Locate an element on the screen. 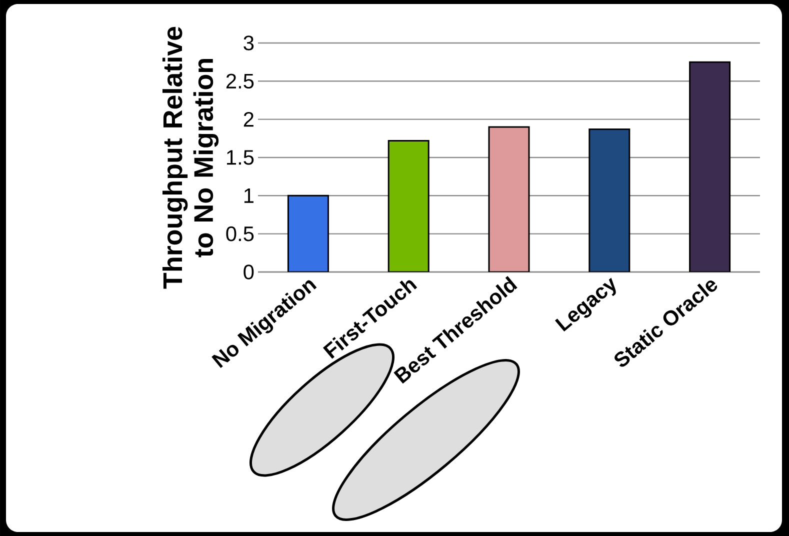  y-axis-title: Throughput Relative to No Migration is located at coordinates (190, 157).